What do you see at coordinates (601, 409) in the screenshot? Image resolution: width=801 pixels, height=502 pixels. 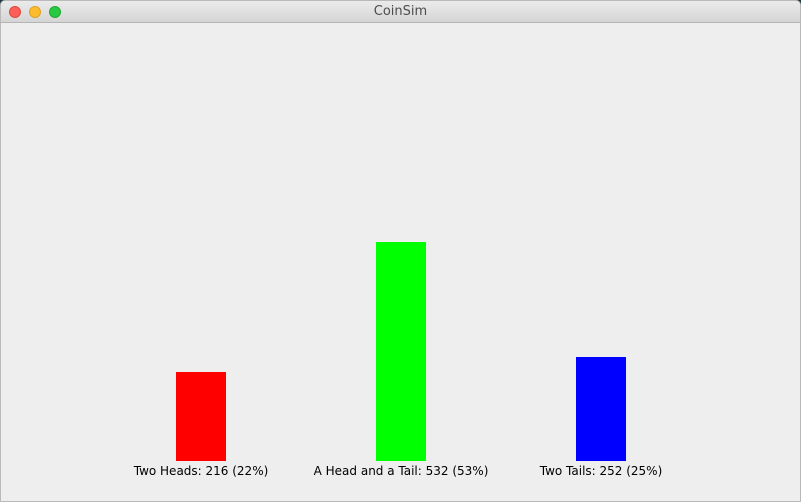 I see `bar-two-tails` at bounding box center [601, 409].